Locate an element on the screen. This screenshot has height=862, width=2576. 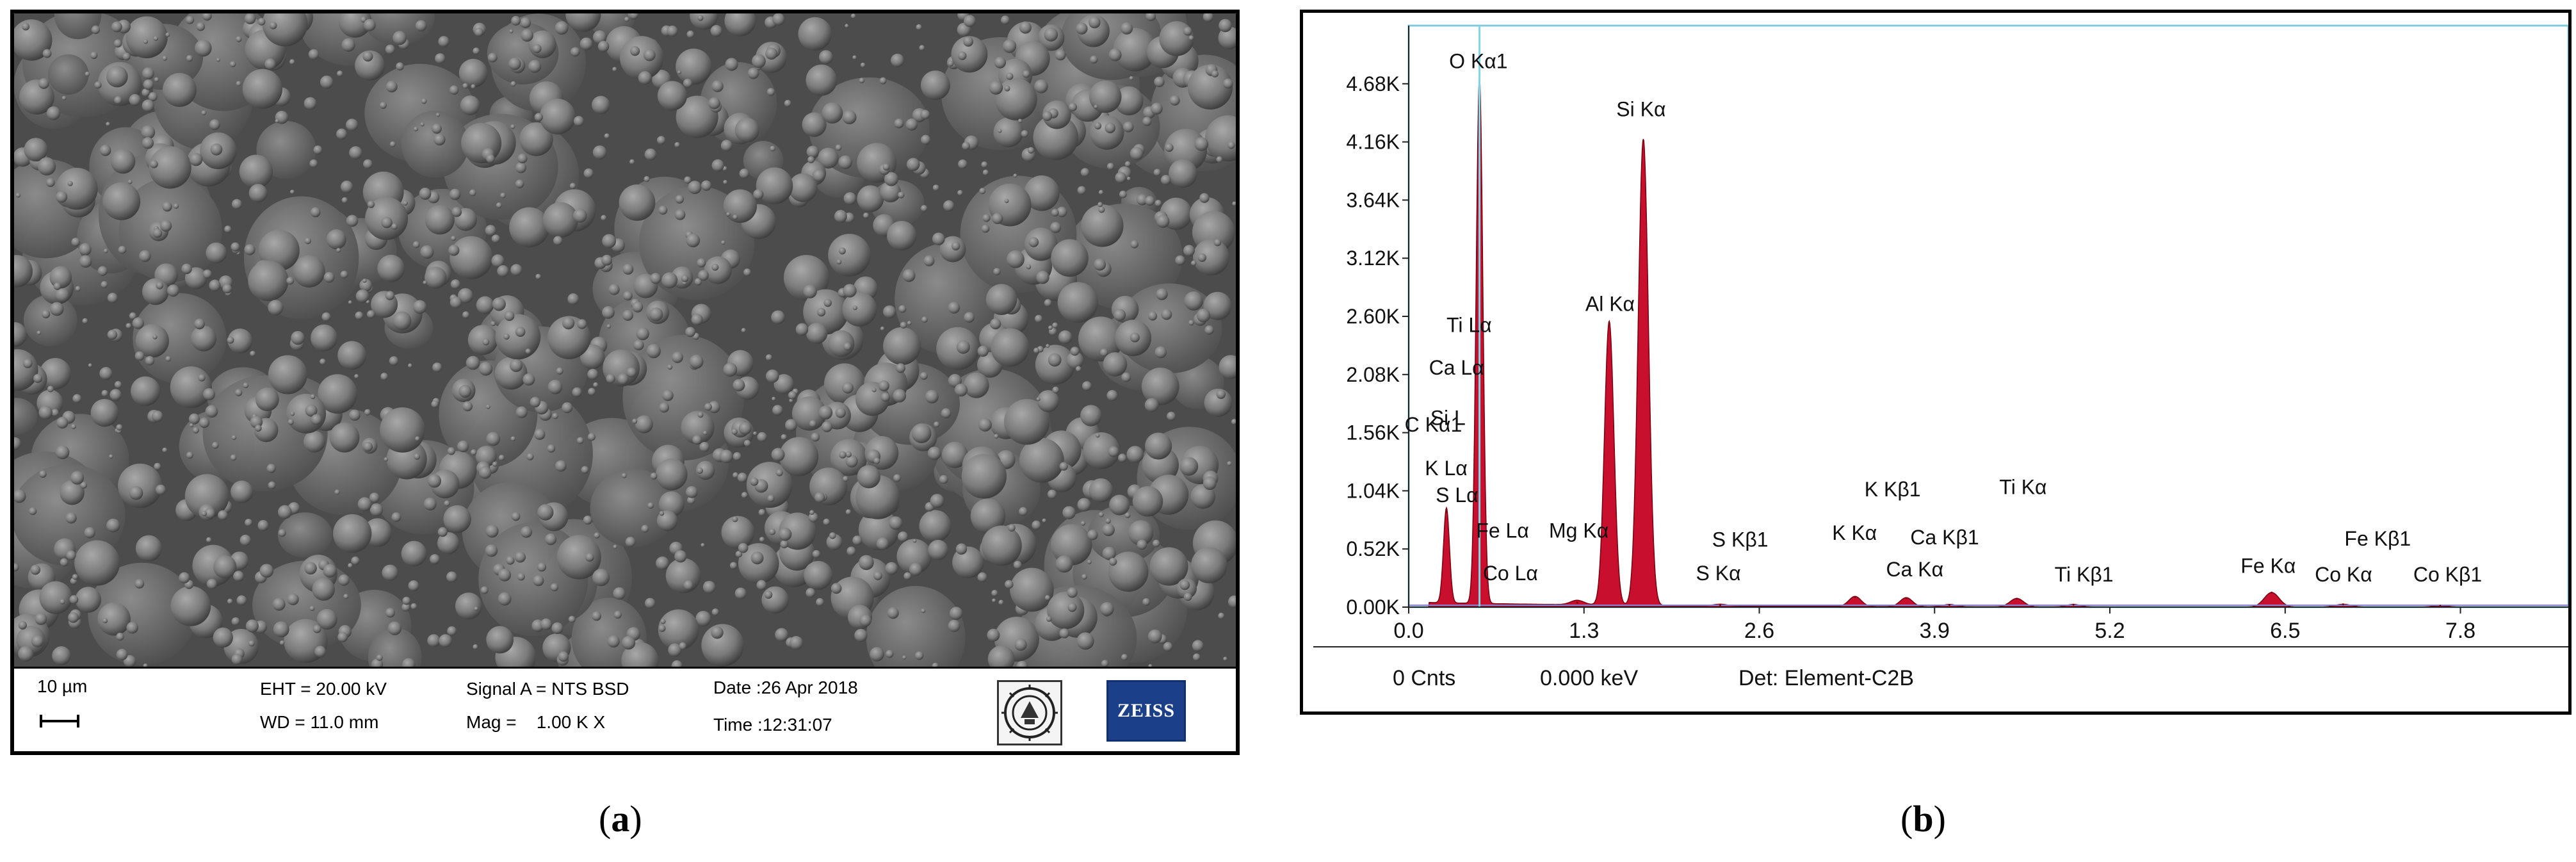
peak-annotation-label: S Kα is located at coordinates (1718, 573).